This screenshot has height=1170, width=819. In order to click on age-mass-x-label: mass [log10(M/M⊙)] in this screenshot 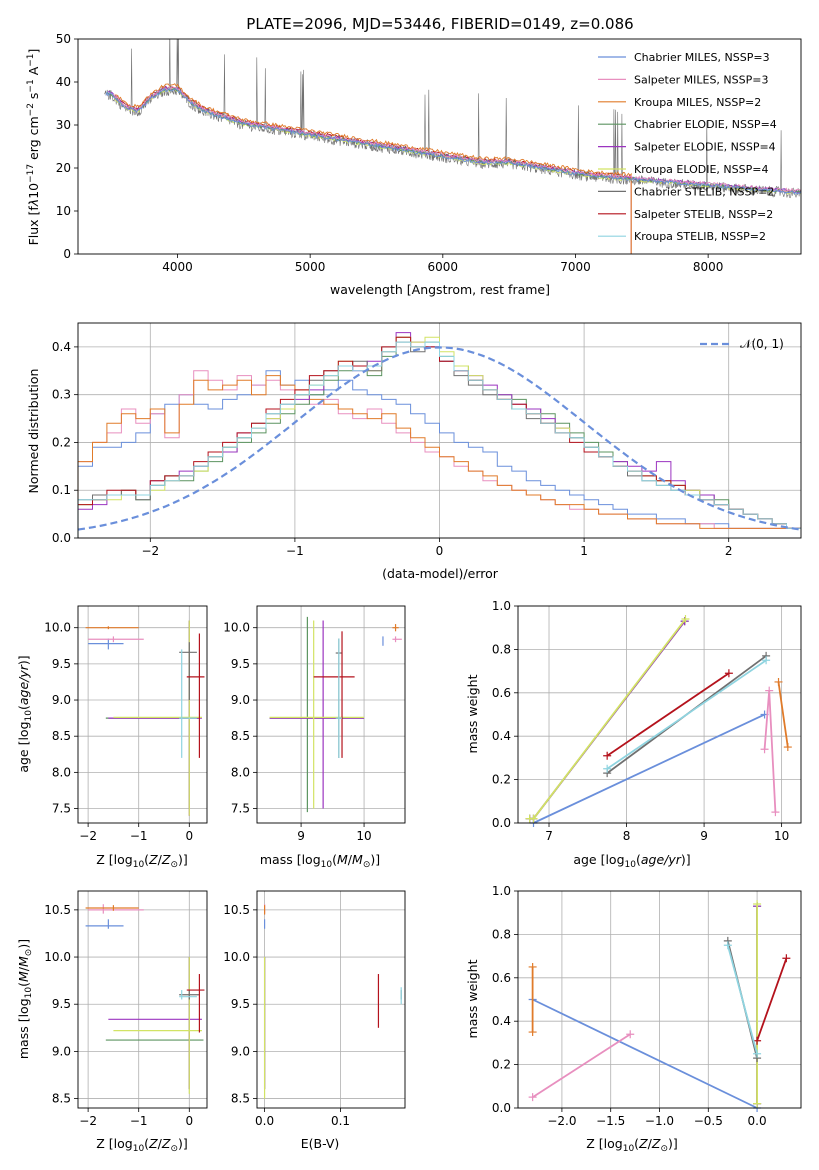, I will do `click(320, 861)`.